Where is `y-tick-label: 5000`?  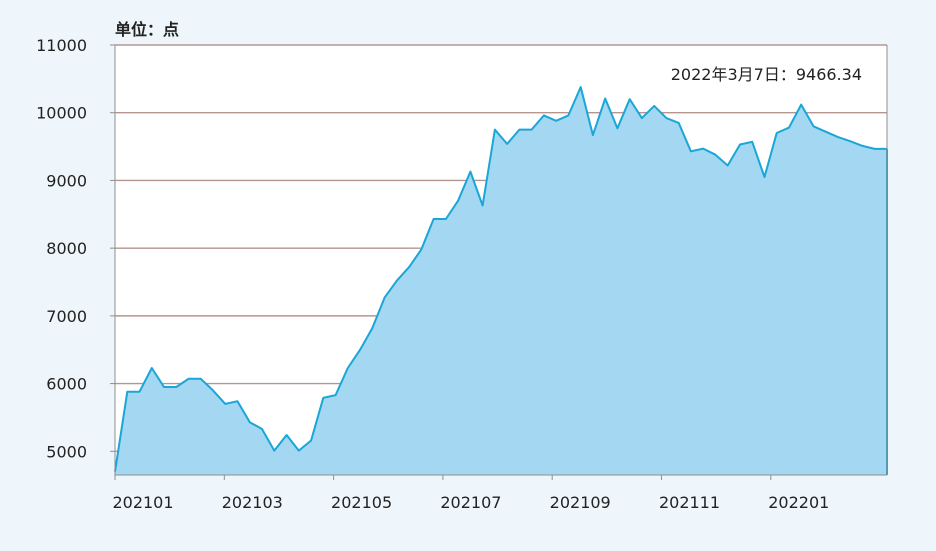 y-tick-label: 5000 is located at coordinates (66, 451).